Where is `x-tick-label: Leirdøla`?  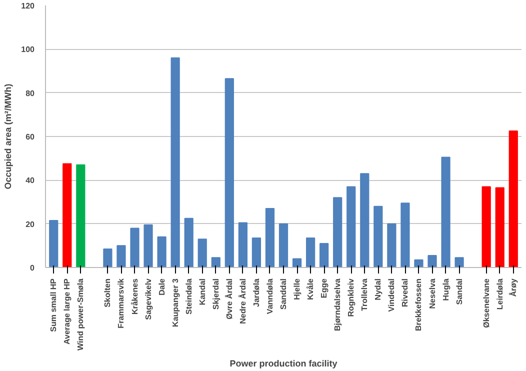
x-tick-label: Leirdøla is located at coordinates (499, 294).